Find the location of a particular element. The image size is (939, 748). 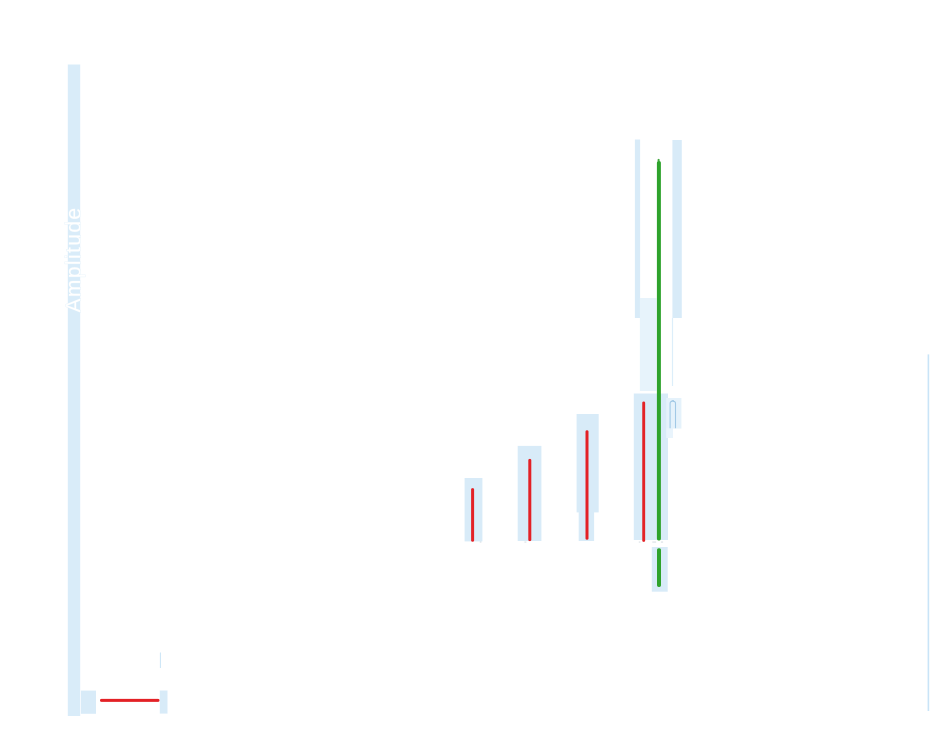

svg-text: Amplitude is located at coordinates (74, 260).